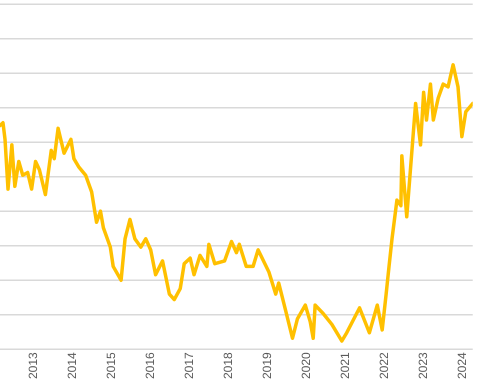 The height and width of the screenshot is (384, 480). Describe the element at coordinates (305, 366) in the screenshot. I see `x-tick-label: 2020` at that location.